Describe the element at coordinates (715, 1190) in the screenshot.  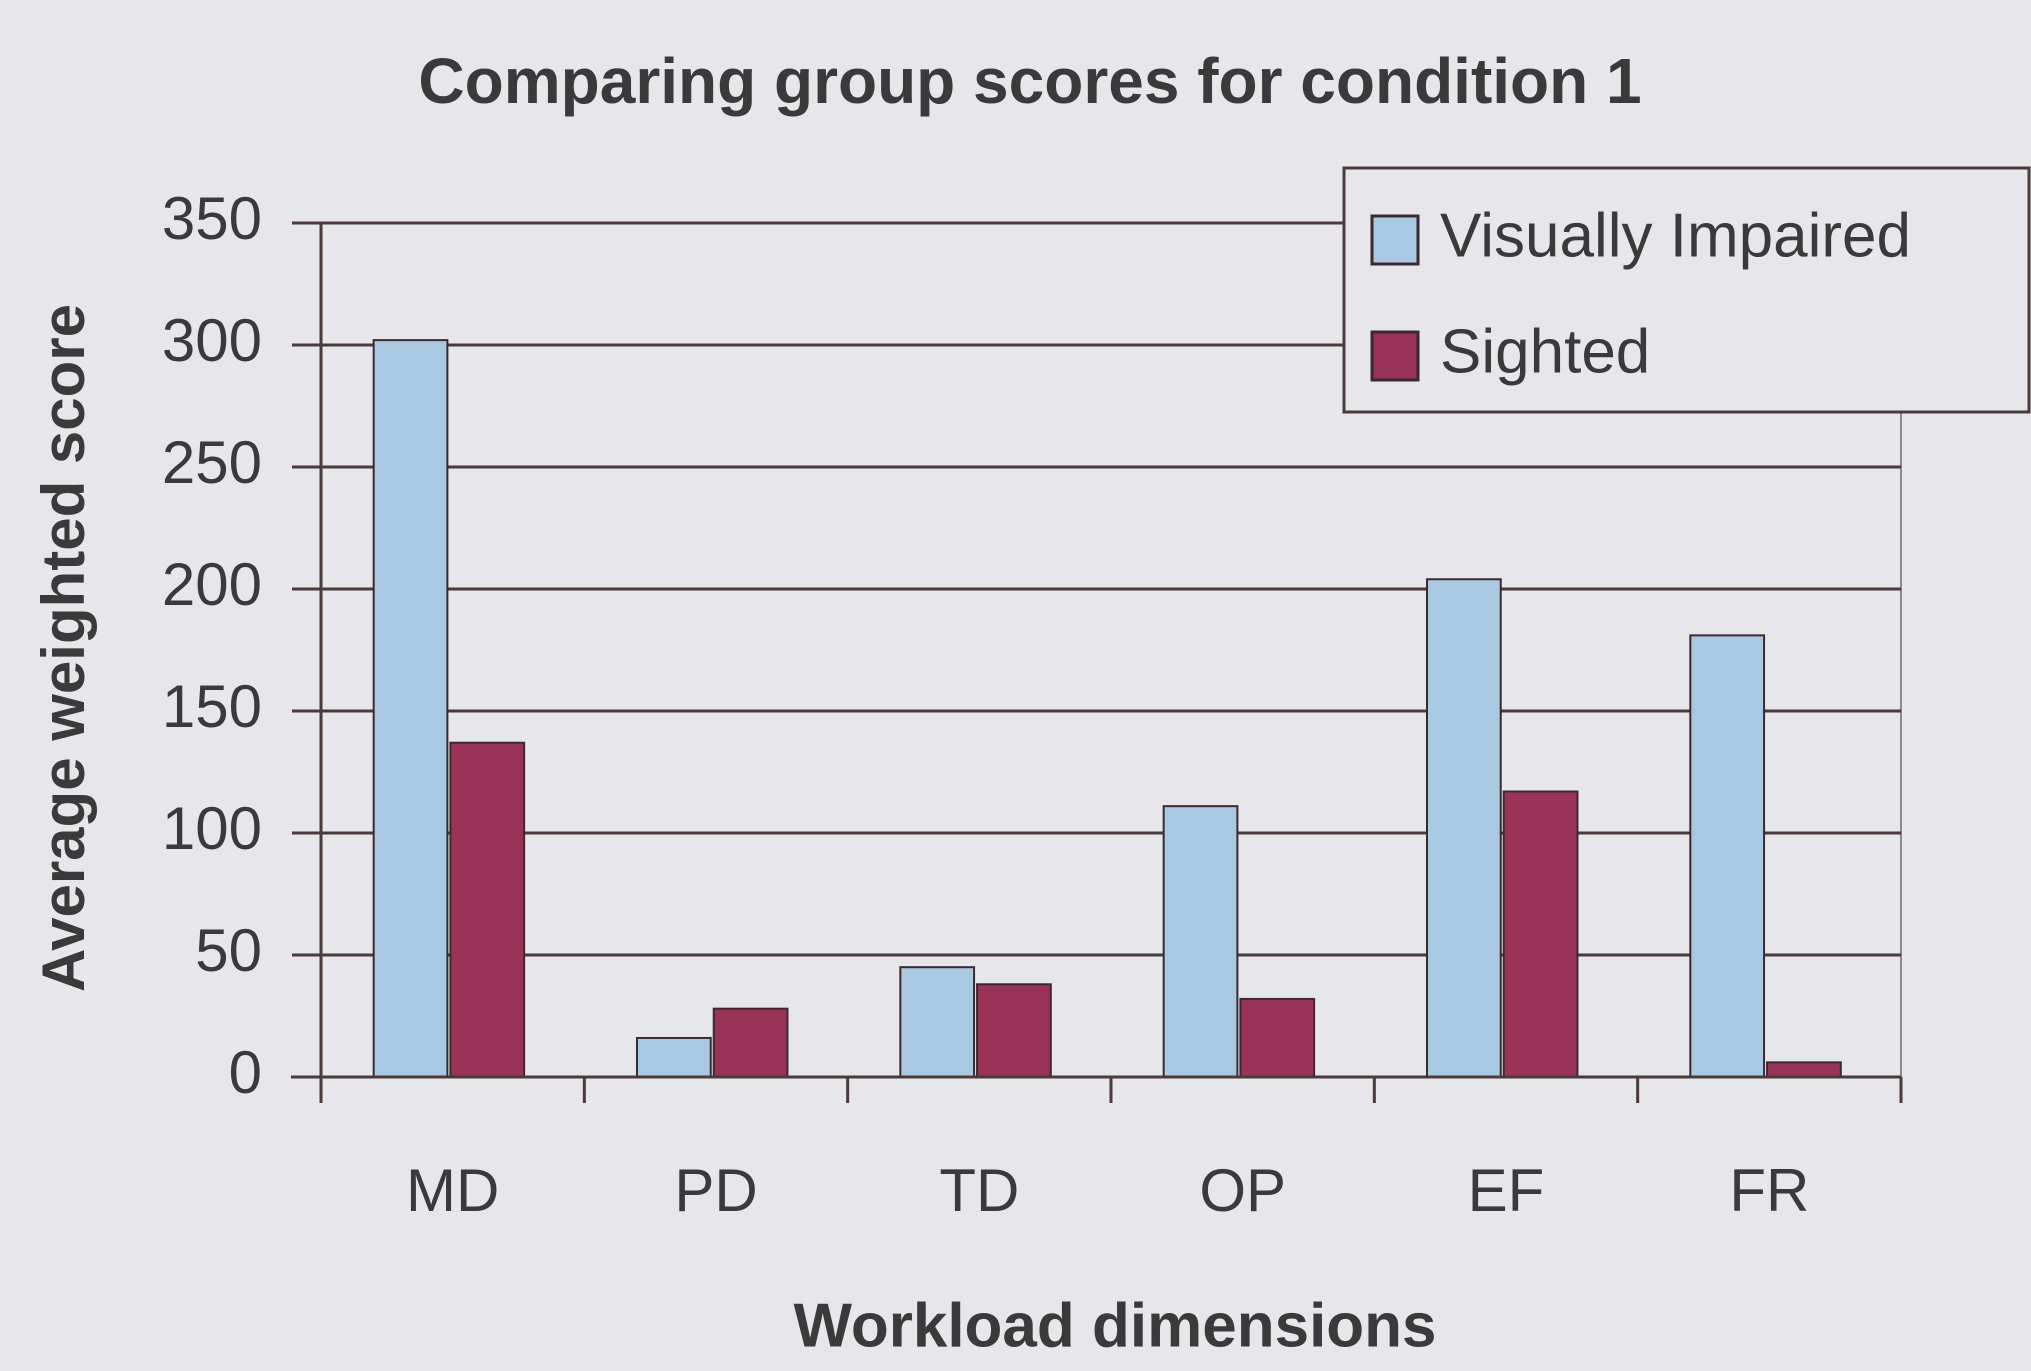
I see `x-tick-label: PD` at that location.